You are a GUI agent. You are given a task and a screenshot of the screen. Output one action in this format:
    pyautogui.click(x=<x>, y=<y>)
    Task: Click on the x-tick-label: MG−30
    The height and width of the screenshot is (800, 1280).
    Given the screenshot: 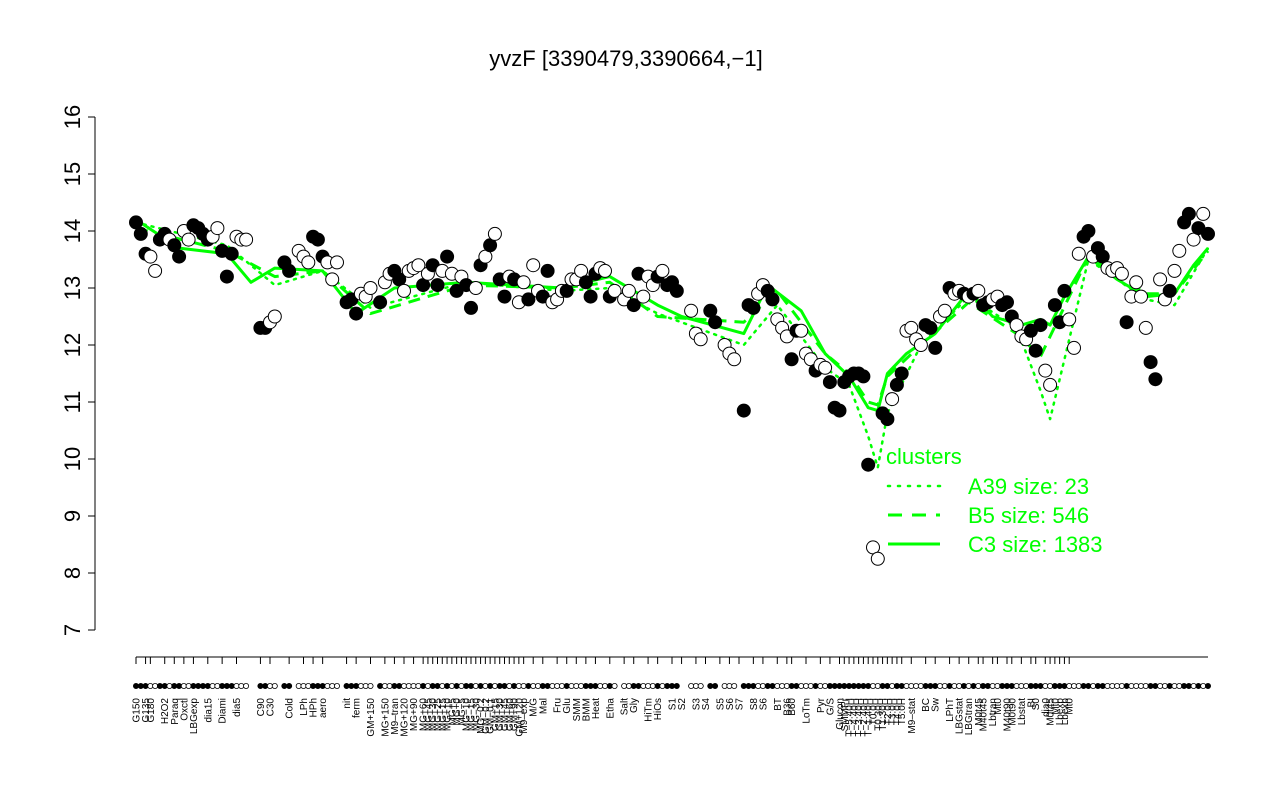 What is the action you would take?
    pyautogui.click(x=476, y=715)
    